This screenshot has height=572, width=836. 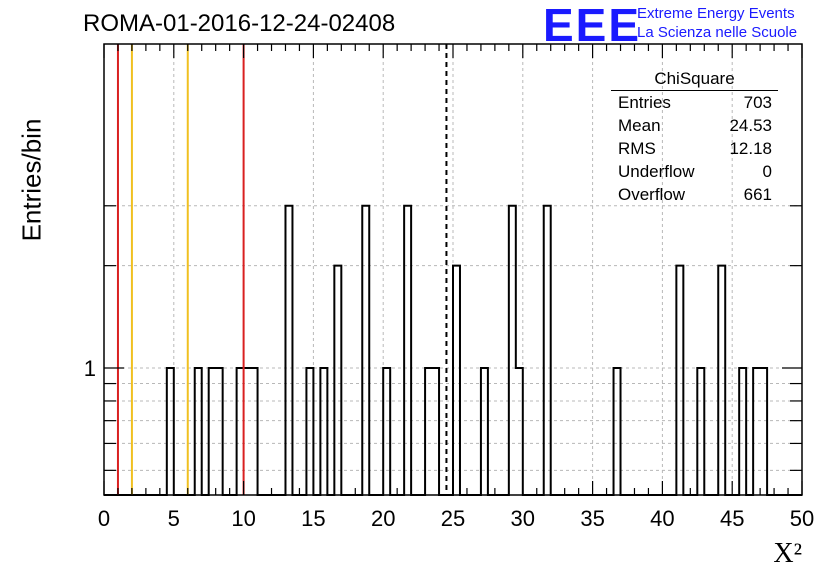 I want to click on stats-row: Underflow 0, so click(x=694, y=171).